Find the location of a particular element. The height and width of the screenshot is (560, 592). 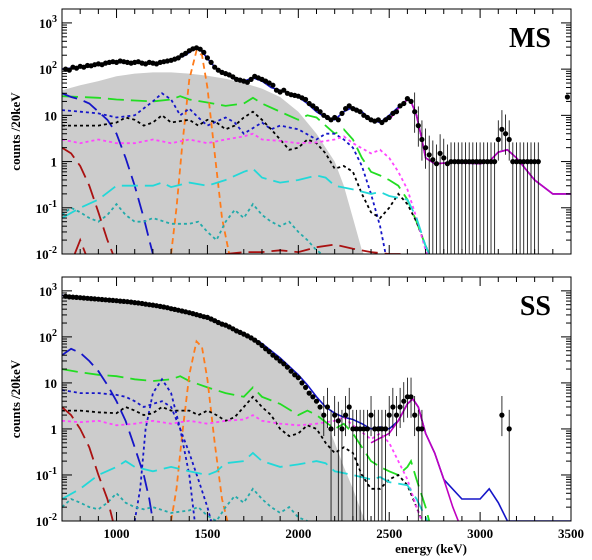

series-purple is located at coordinates (415, 459).